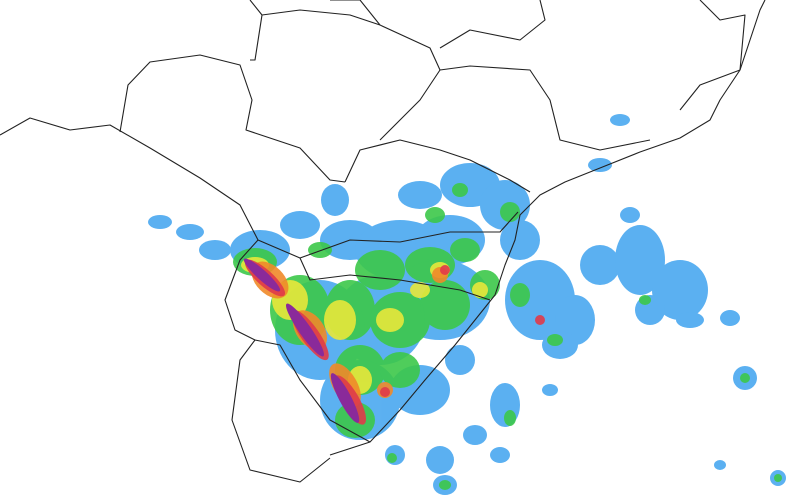 This screenshot has width=800, height=500. I want to click on extreme-rain, so click(301, 340).